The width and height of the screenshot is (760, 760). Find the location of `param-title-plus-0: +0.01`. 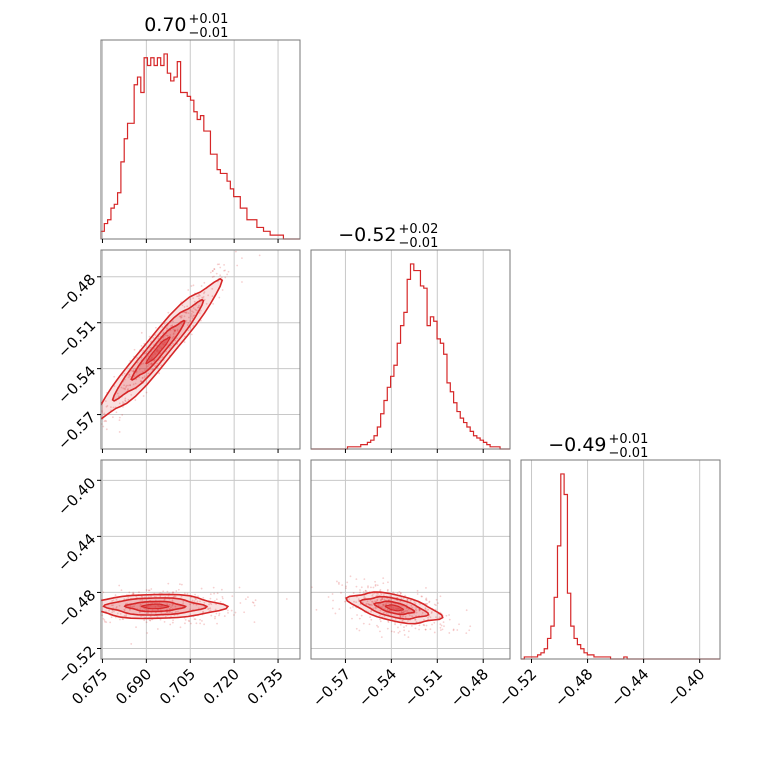

param-title-plus-0: +0.01 is located at coordinates (209, 19).